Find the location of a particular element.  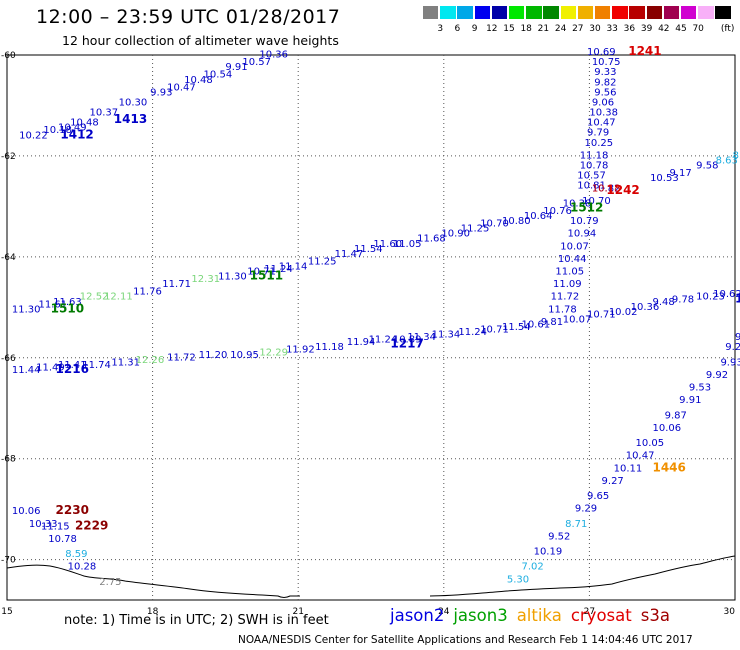

wave-height-value: 11.60 is located at coordinates (387, 244).